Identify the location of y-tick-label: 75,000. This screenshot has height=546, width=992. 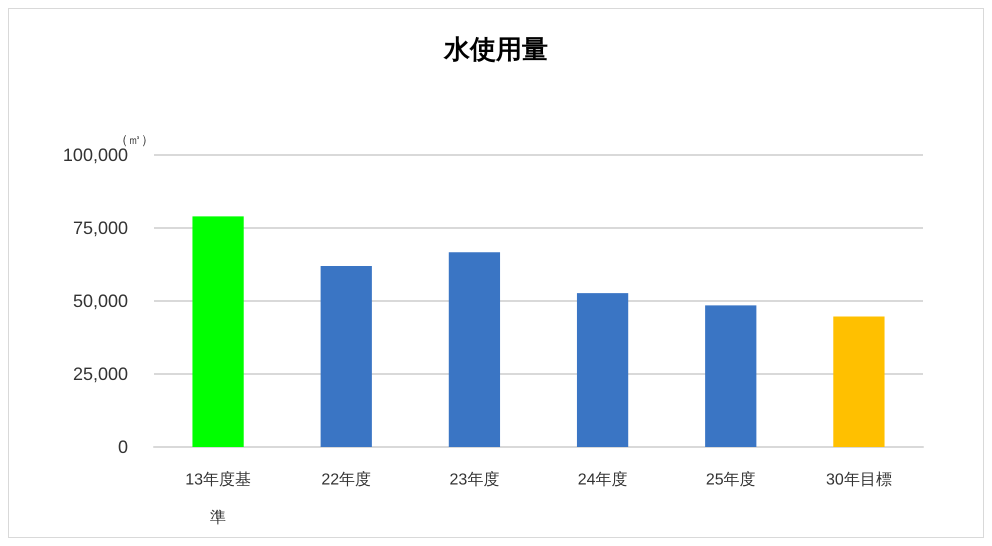
(100, 228).